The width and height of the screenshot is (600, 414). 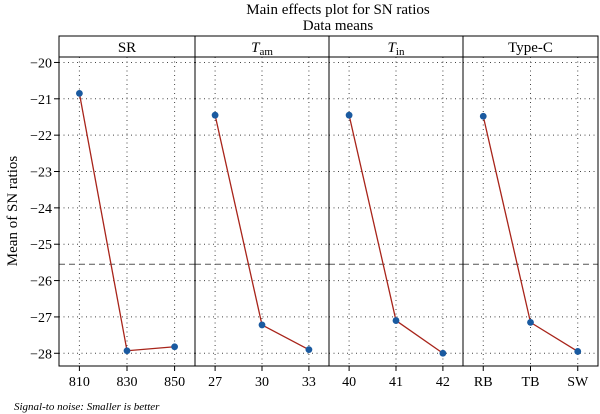 What do you see at coordinates (396, 382) in the screenshot?
I see `x-tick-label: 41` at bounding box center [396, 382].